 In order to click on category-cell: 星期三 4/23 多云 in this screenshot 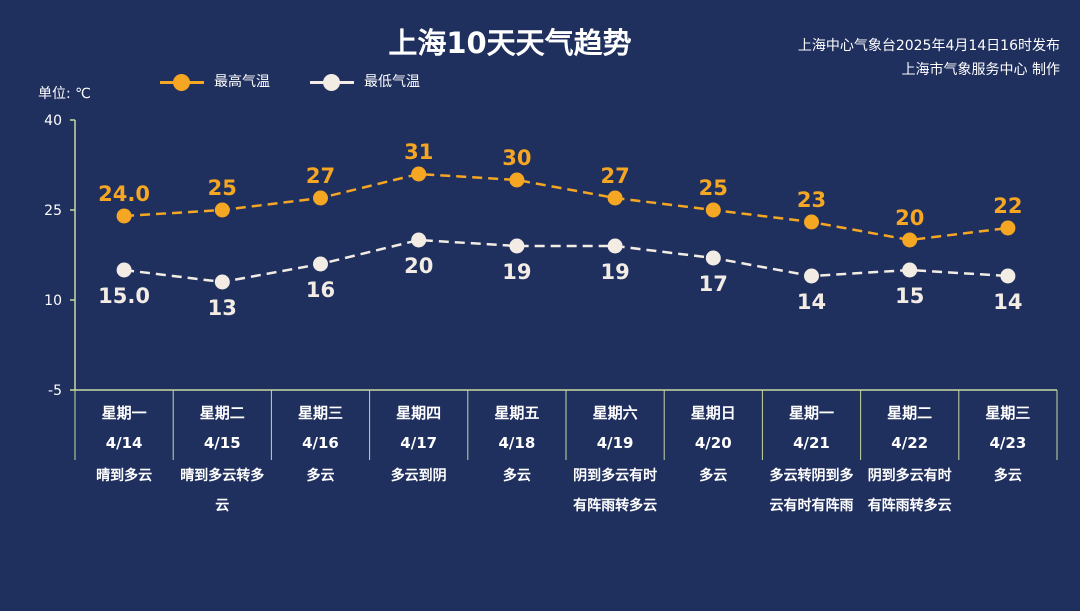, I will do `click(1008, 441)`.